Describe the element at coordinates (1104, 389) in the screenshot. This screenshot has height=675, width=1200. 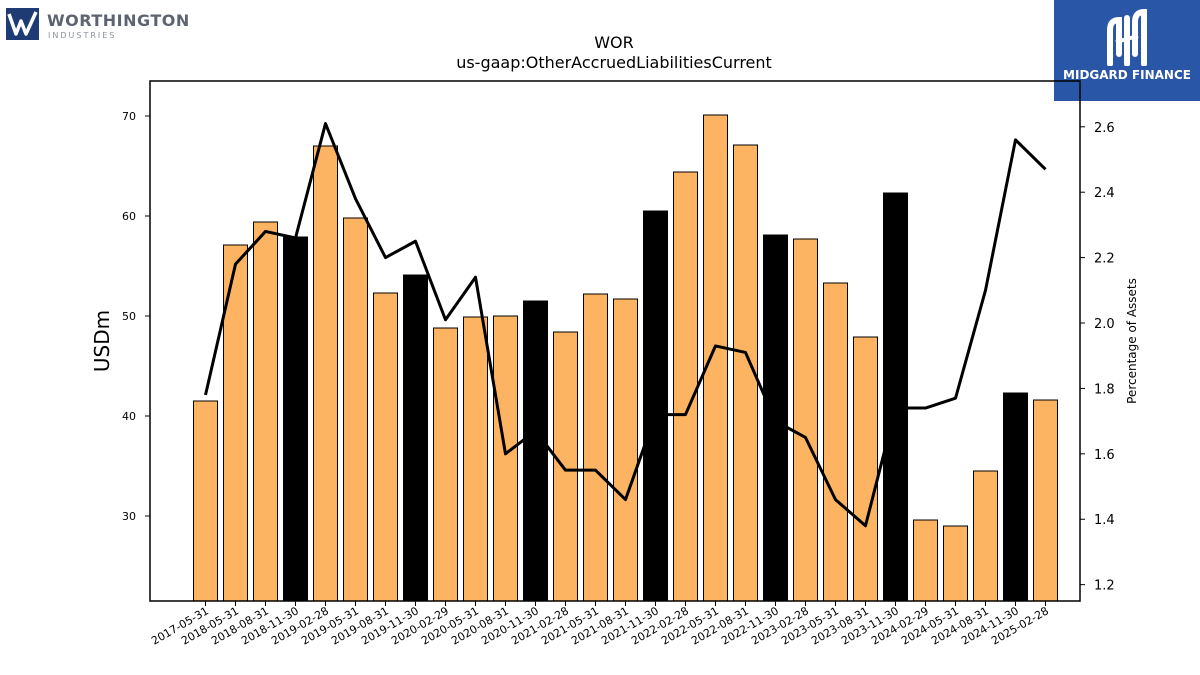
I see `y2-tick-label: 1.8` at that location.